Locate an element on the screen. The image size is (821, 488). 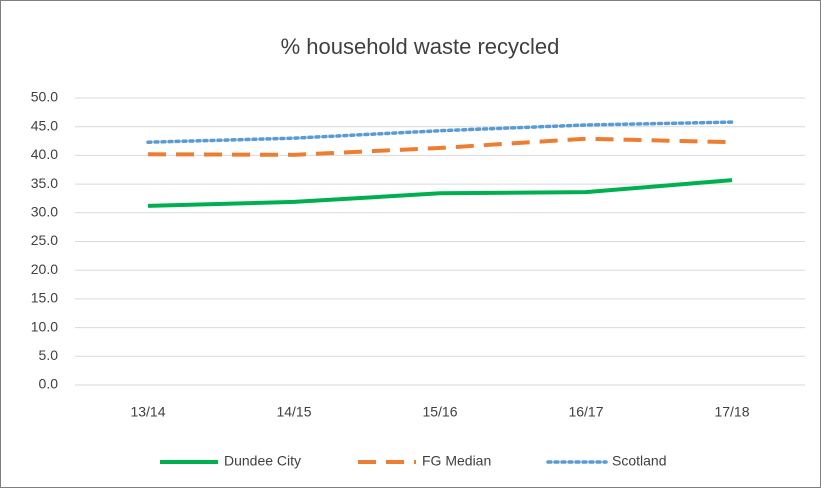
y-tick-label: 15.0 is located at coordinates (44, 298).